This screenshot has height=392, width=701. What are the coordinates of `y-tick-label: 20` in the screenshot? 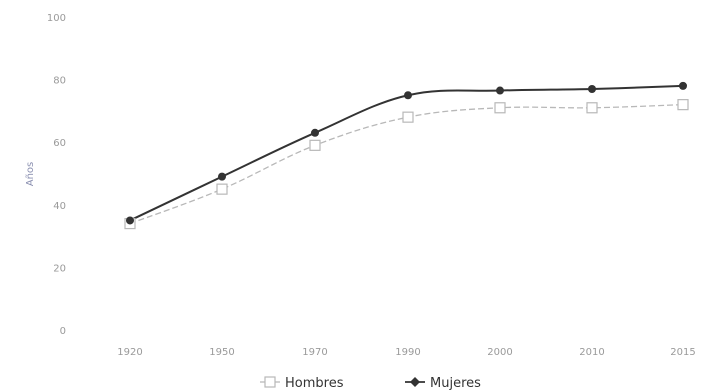 It's located at (59, 268).